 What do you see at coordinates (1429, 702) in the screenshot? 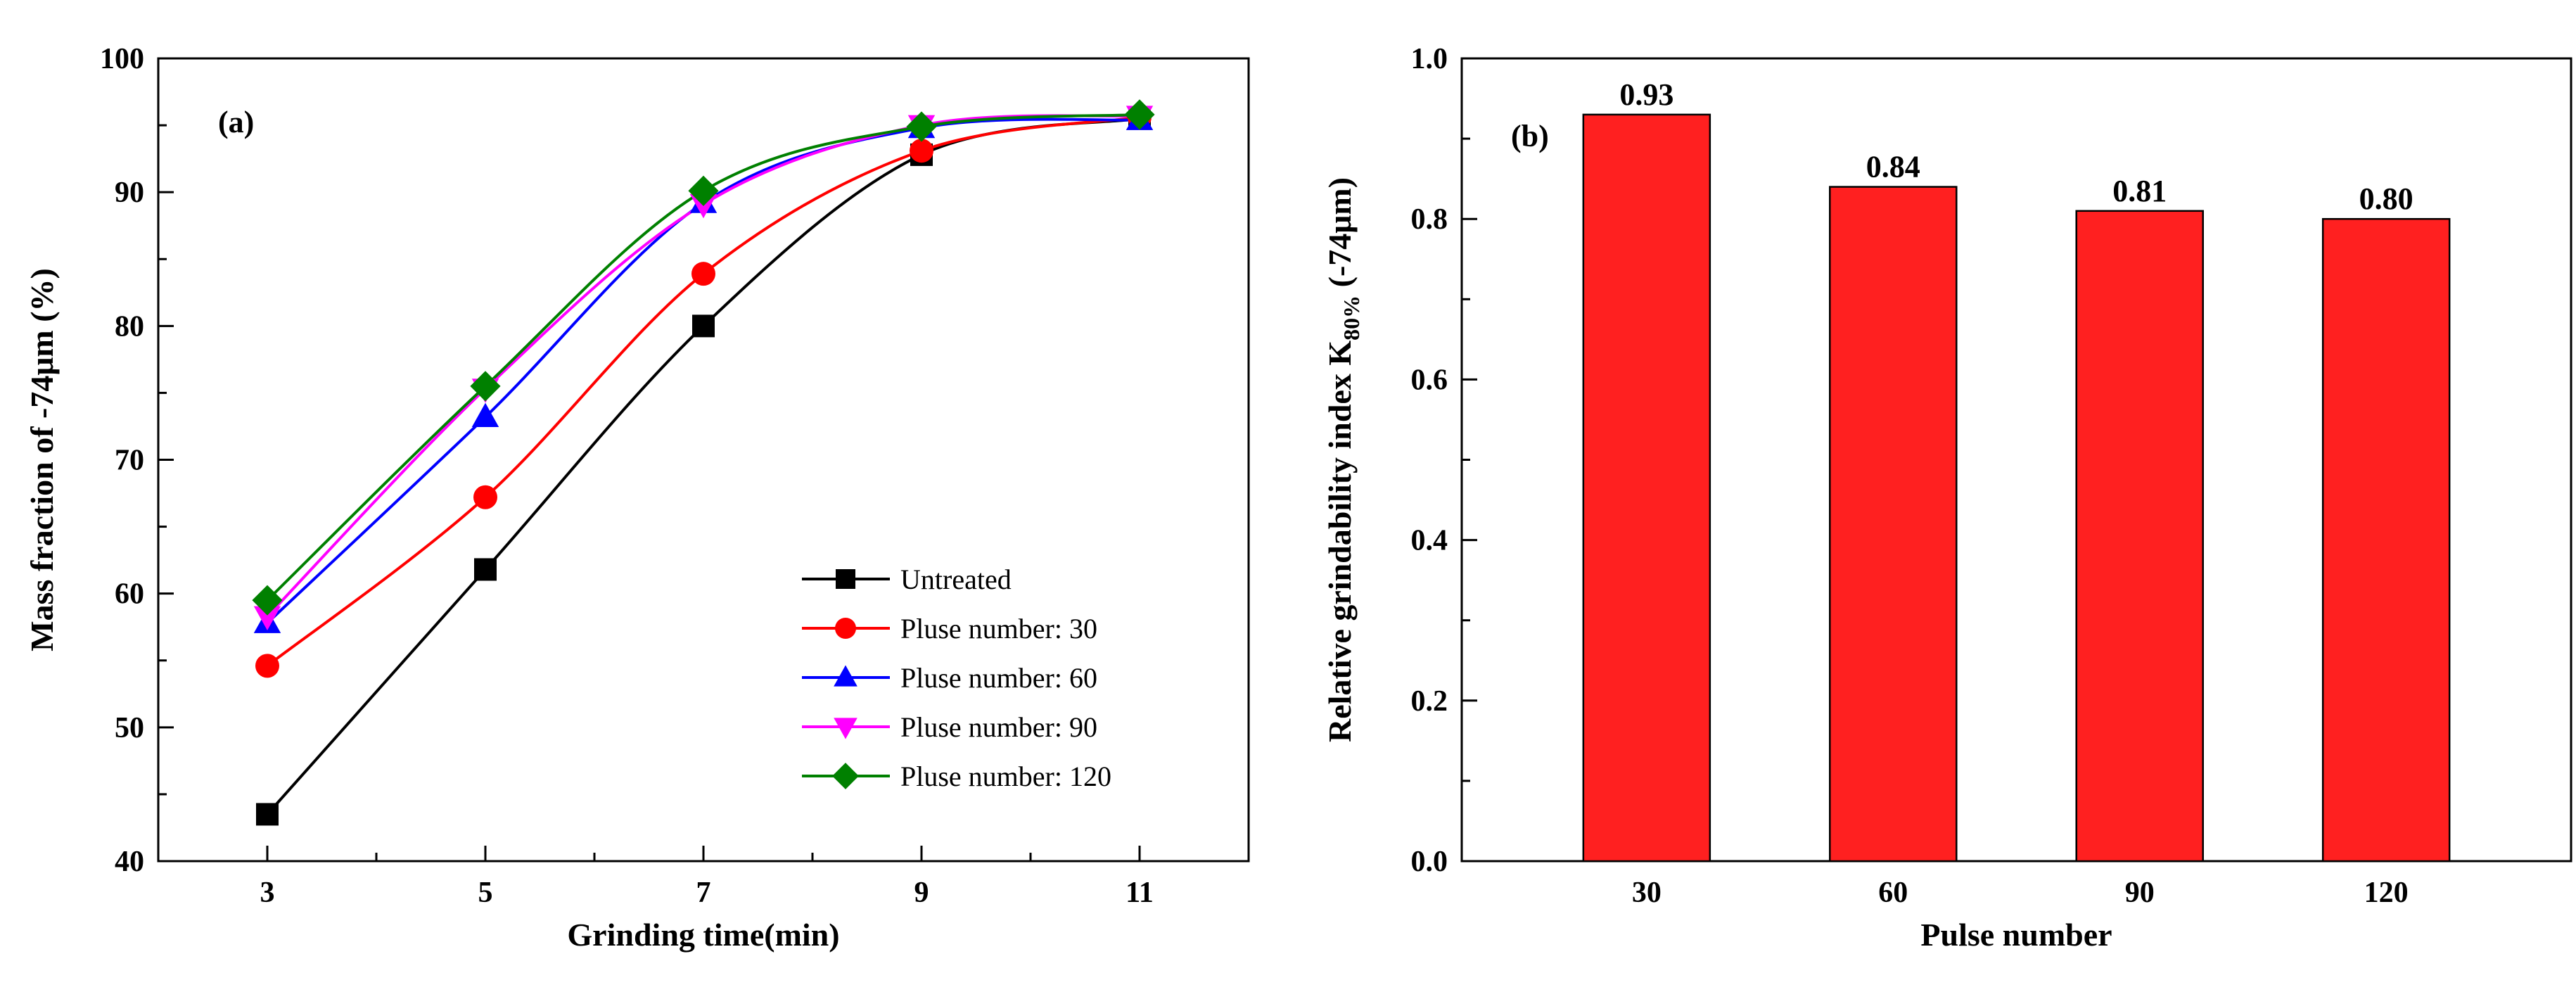
I see `y-tick-label: 0.2` at bounding box center [1429, 702].